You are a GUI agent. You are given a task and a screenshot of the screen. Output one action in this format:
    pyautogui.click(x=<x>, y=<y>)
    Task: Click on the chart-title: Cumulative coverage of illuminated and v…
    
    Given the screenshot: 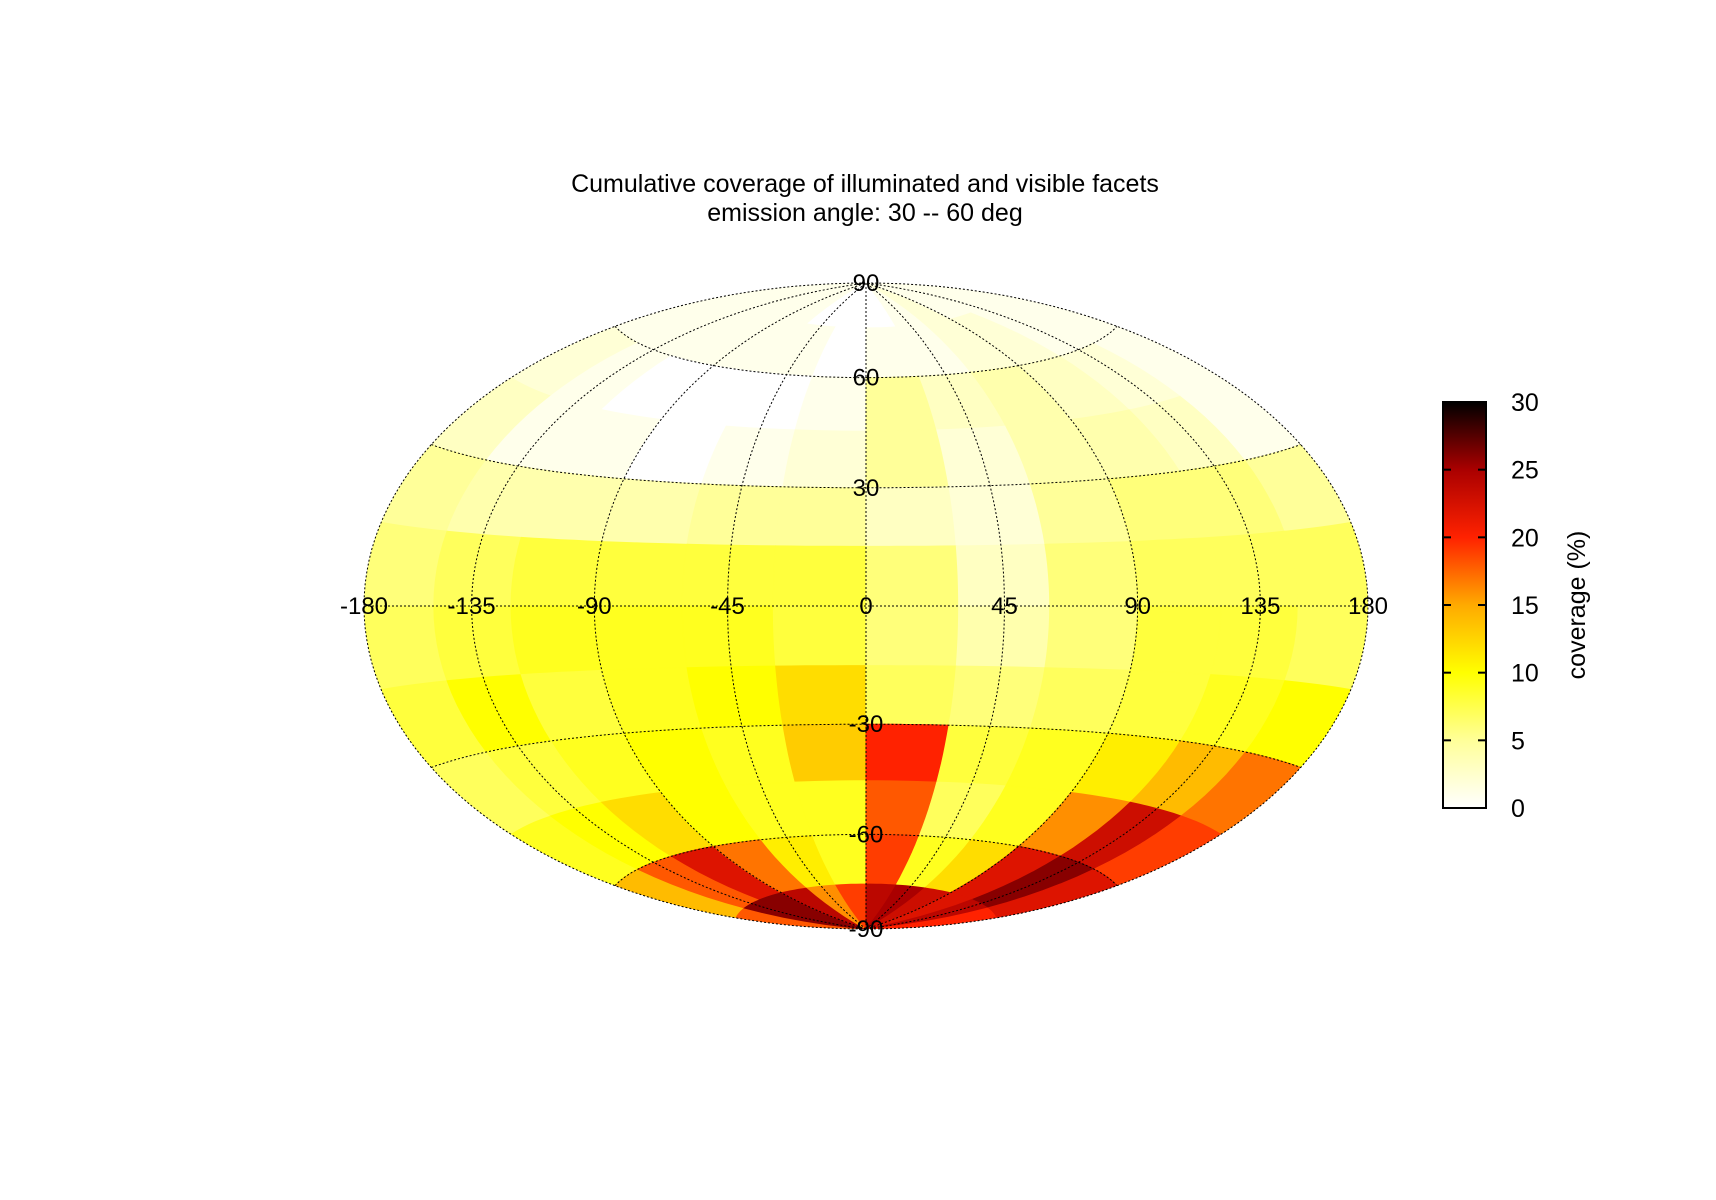 What is the action you would take?
    pyautogui.click(x=865, y=184)
    